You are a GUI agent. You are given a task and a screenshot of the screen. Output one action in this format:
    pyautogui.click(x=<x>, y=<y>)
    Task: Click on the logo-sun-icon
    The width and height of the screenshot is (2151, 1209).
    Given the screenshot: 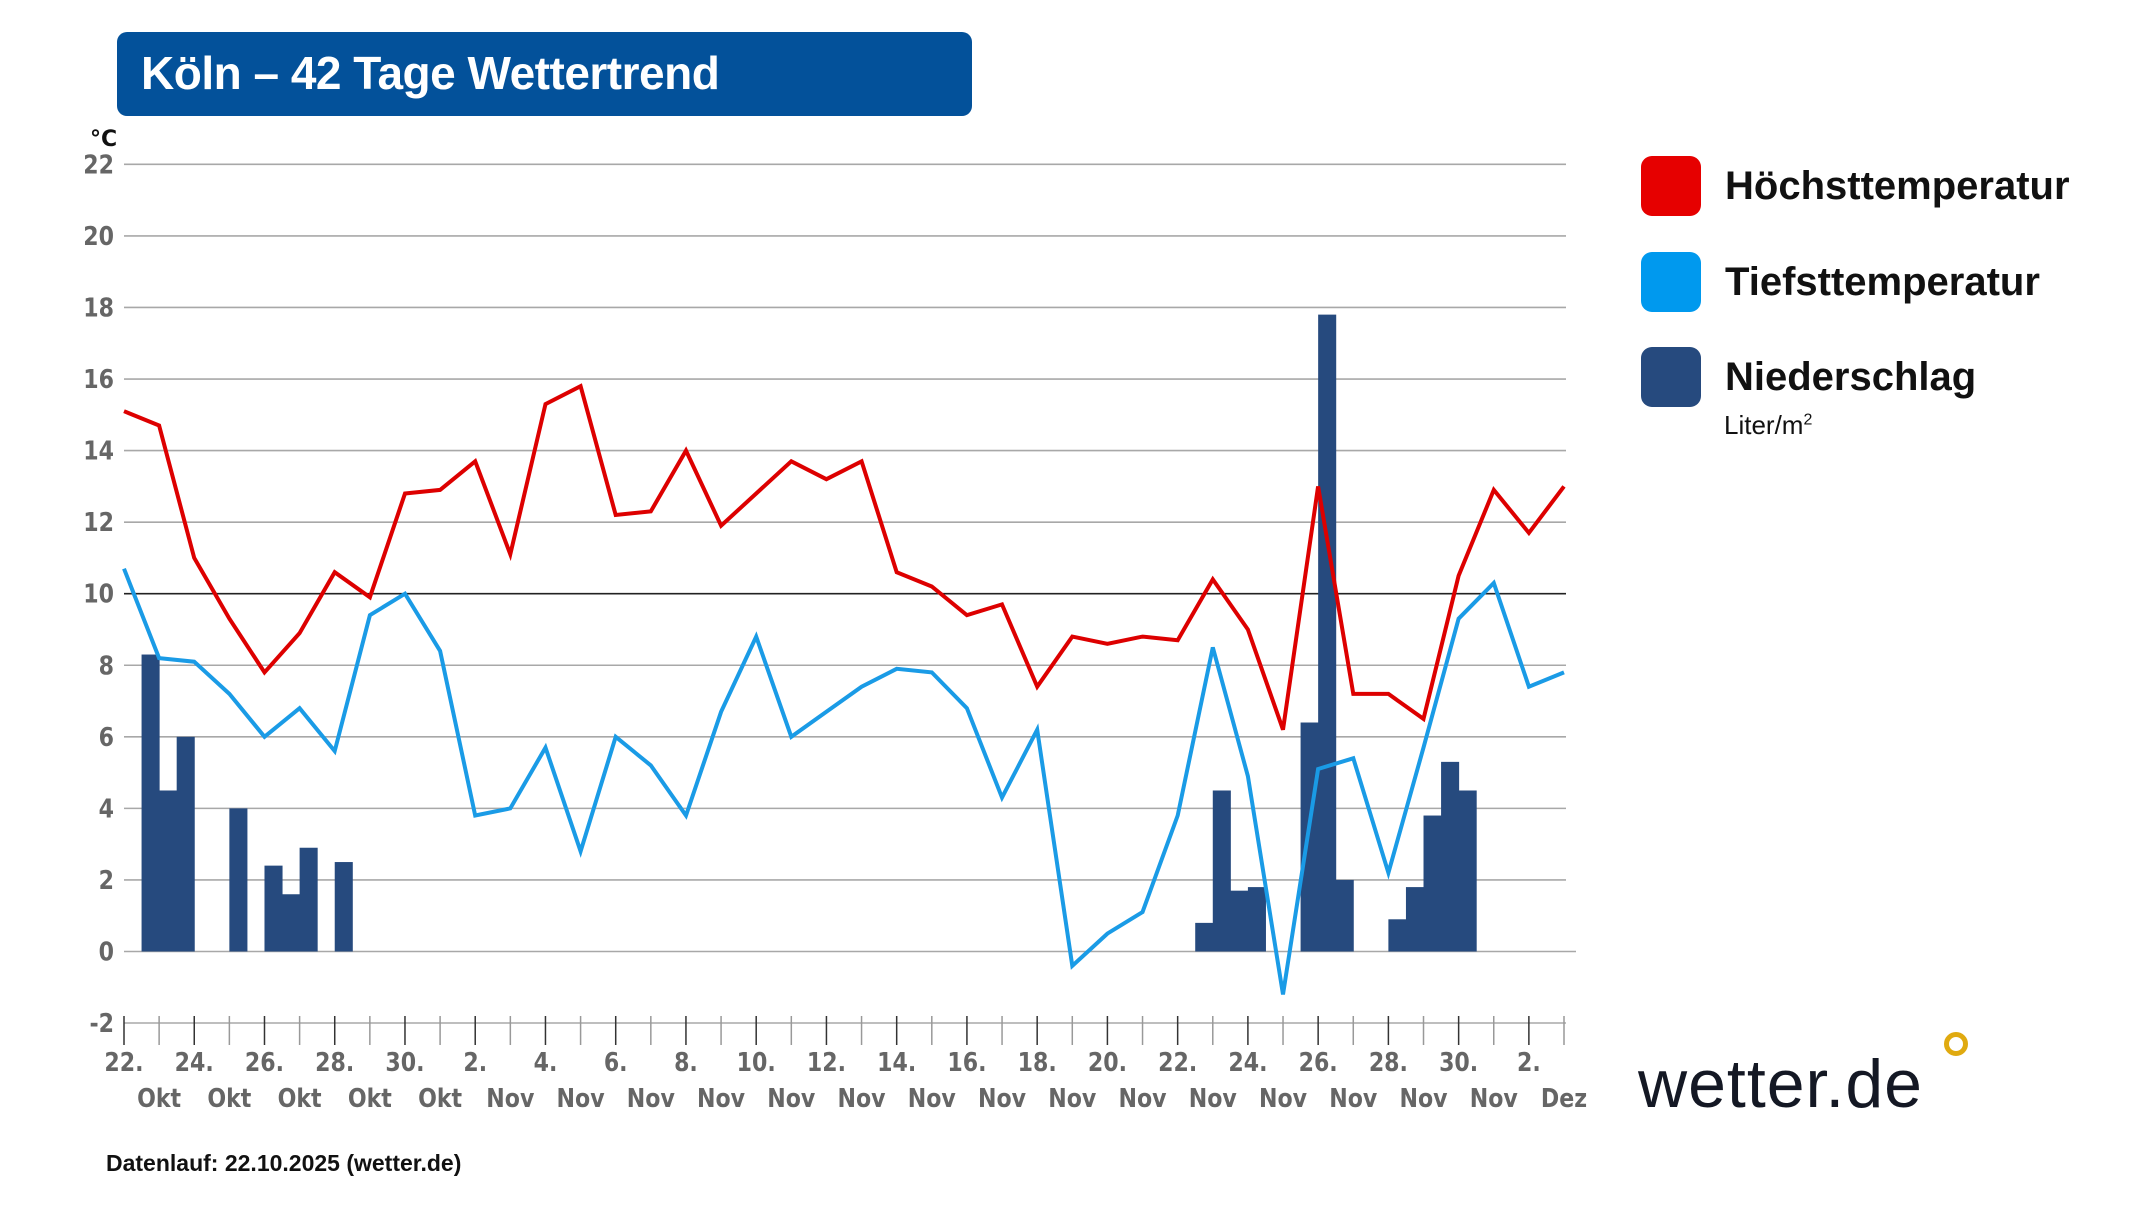 What is the action you would take?
    pyautogui.click(x=1956, y=1044)
    